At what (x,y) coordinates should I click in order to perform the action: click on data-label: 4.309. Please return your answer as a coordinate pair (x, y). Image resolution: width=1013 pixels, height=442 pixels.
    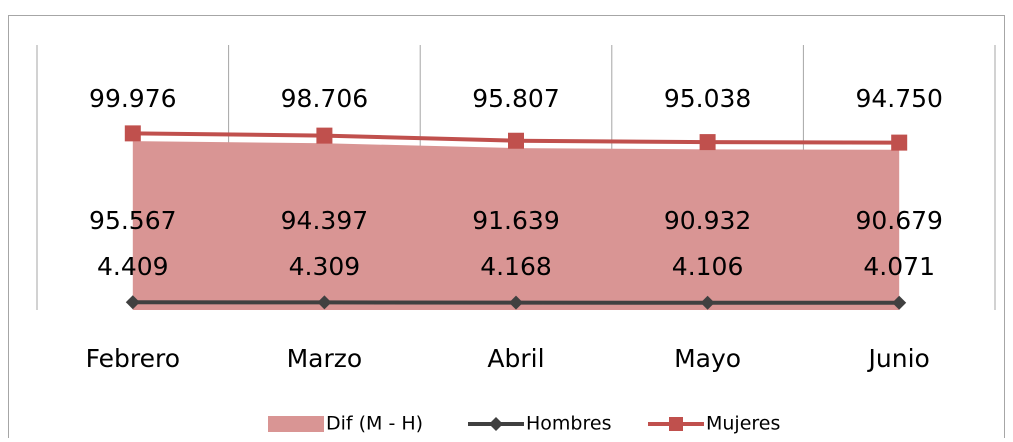
    Looking at the image, I should click on (325, 266).